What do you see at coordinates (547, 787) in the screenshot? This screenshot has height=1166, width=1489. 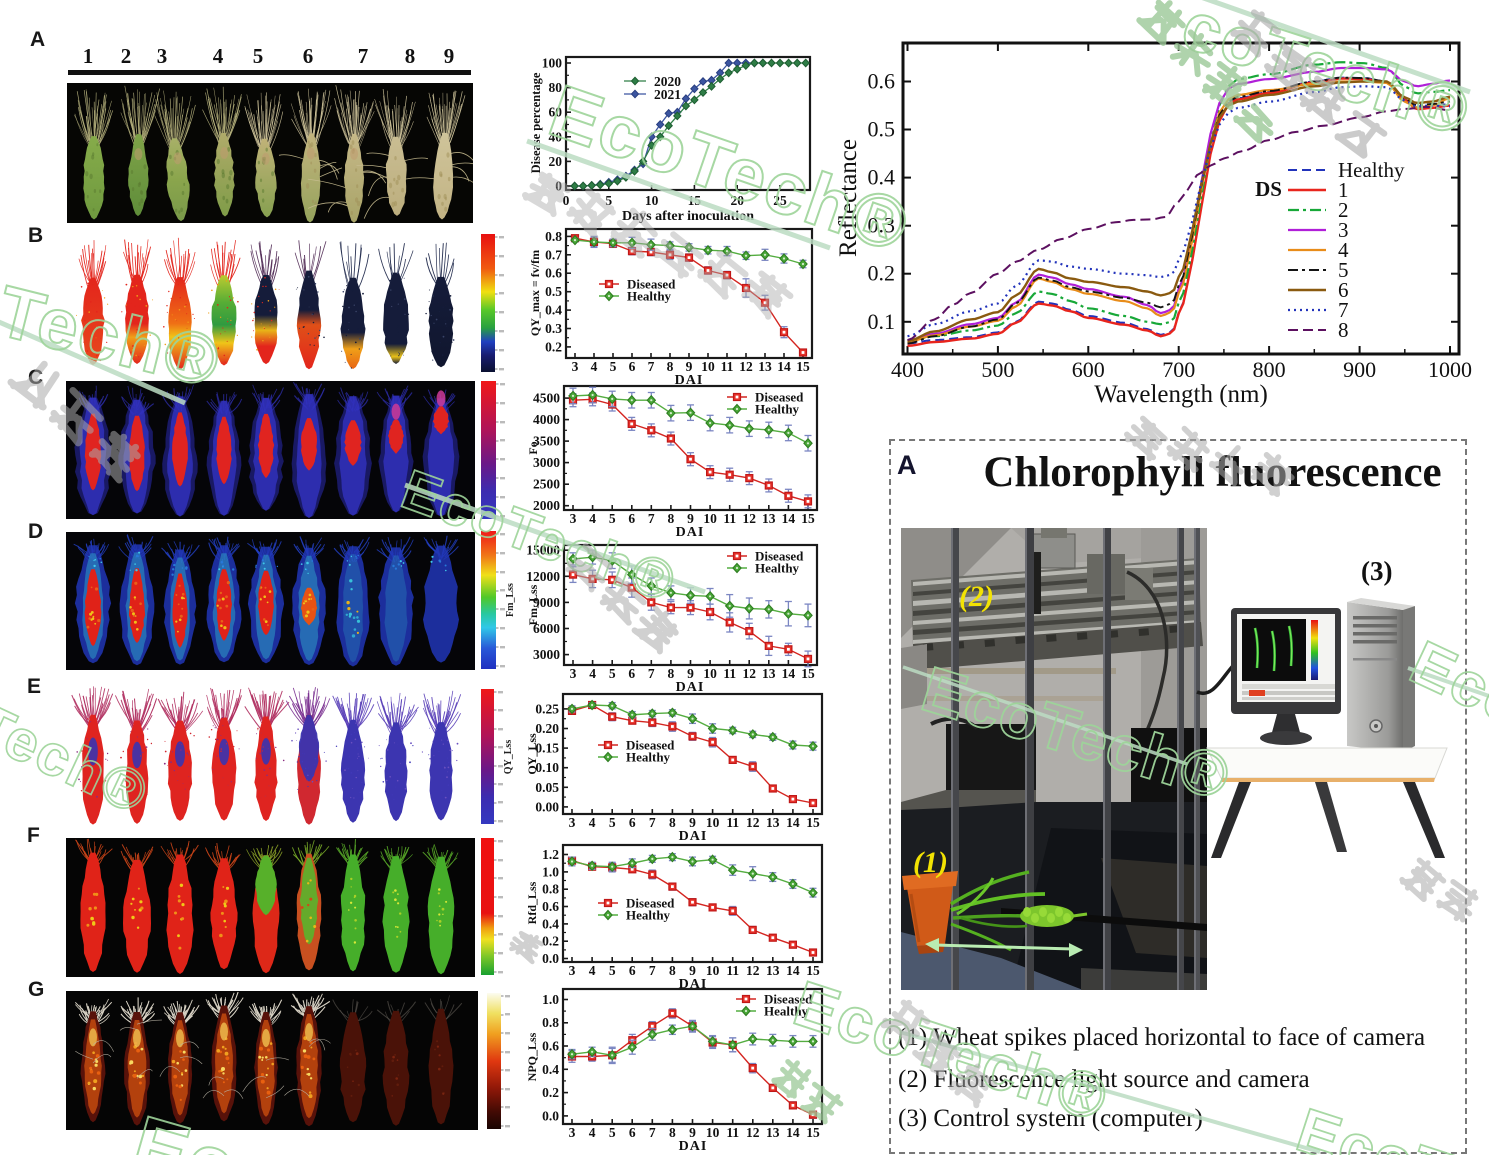 I see `svg-text: 0.05` at bounding box center [547, 787].